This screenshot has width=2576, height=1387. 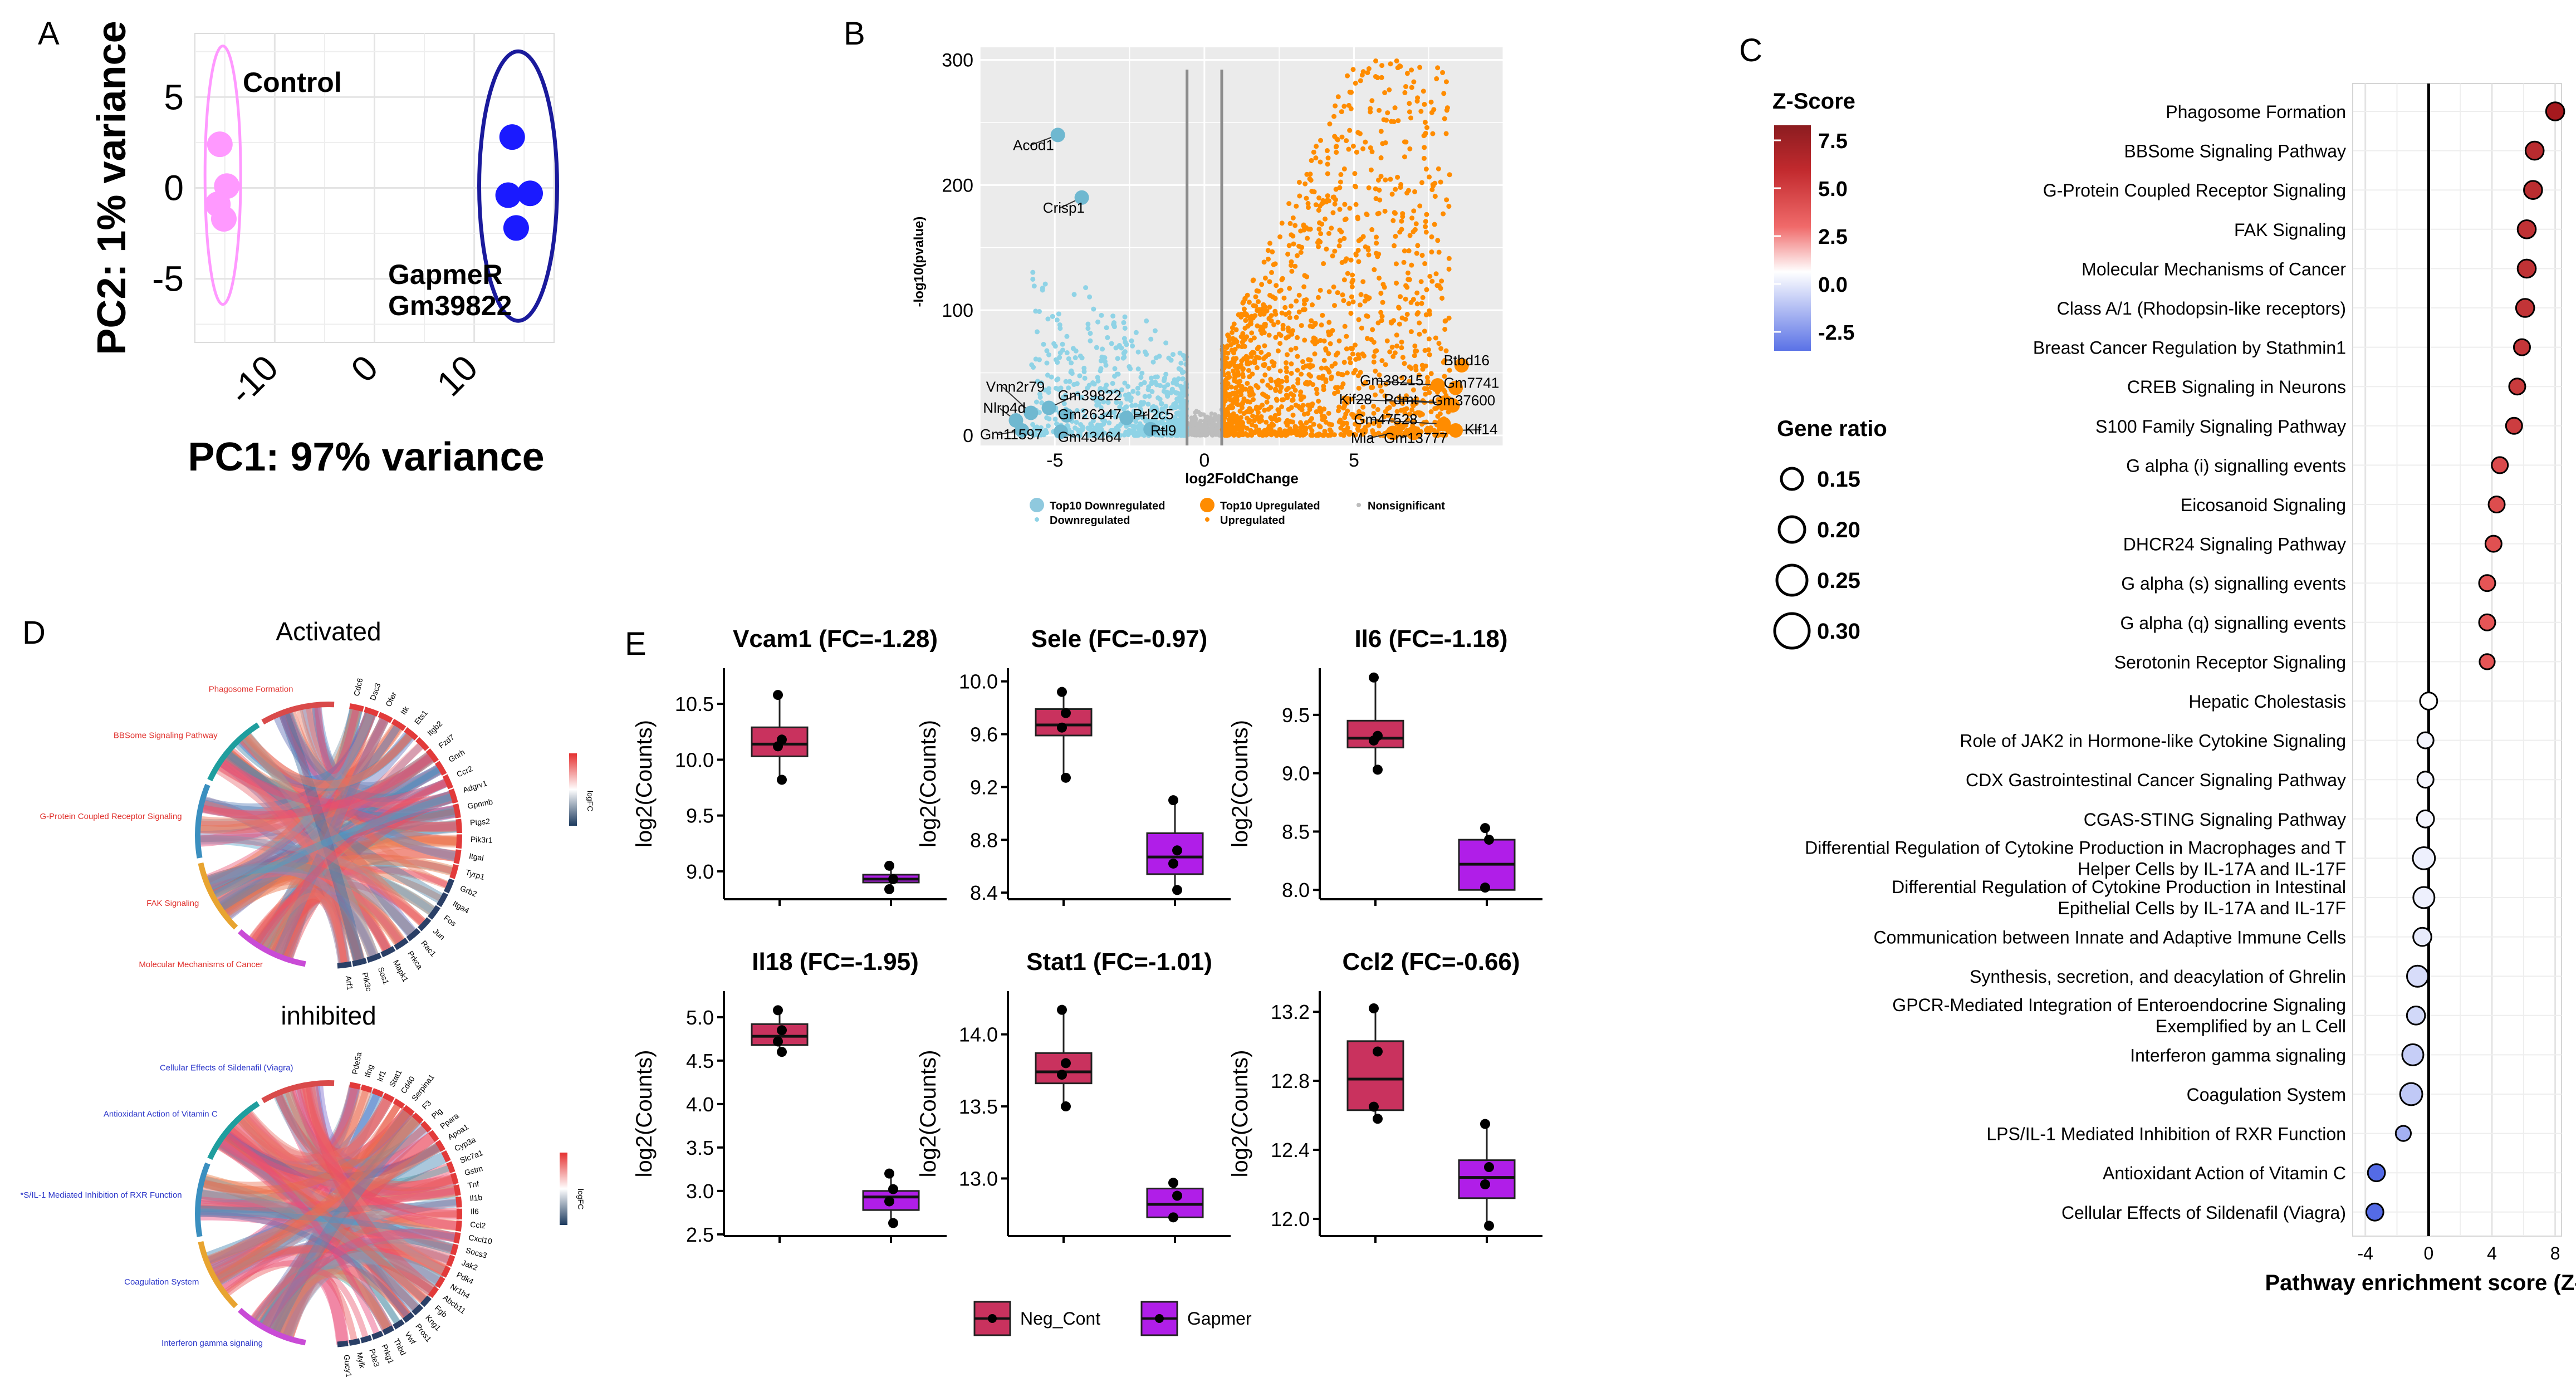 I want to click on activated-colorbar, so click(x=573, y=789).